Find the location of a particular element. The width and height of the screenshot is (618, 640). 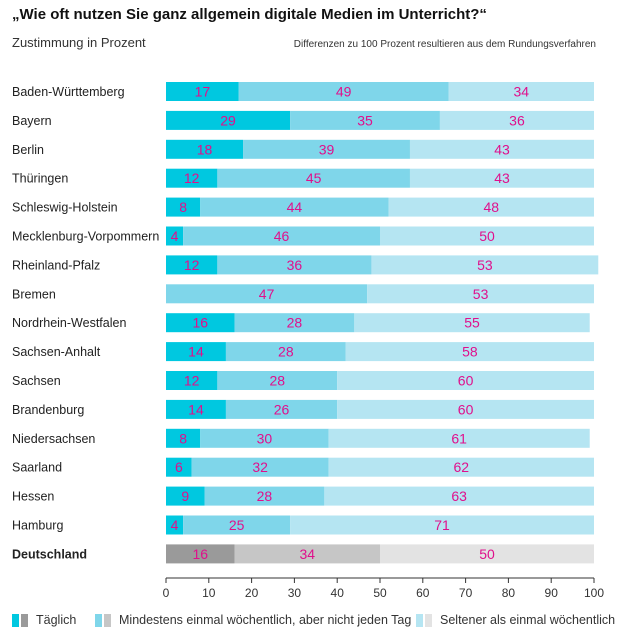

bar-segment-sachsen-weekly is located at coordinates (277, 380).